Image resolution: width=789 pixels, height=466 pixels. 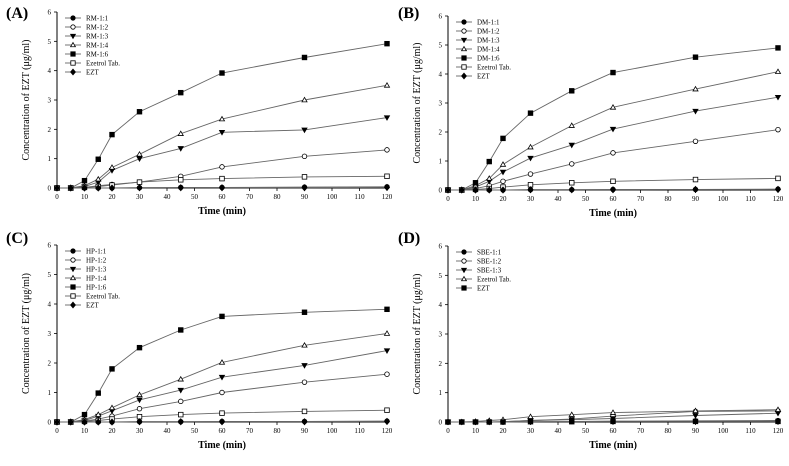 I want to click on x-tick-label: 50, so click(x=195, y=197).